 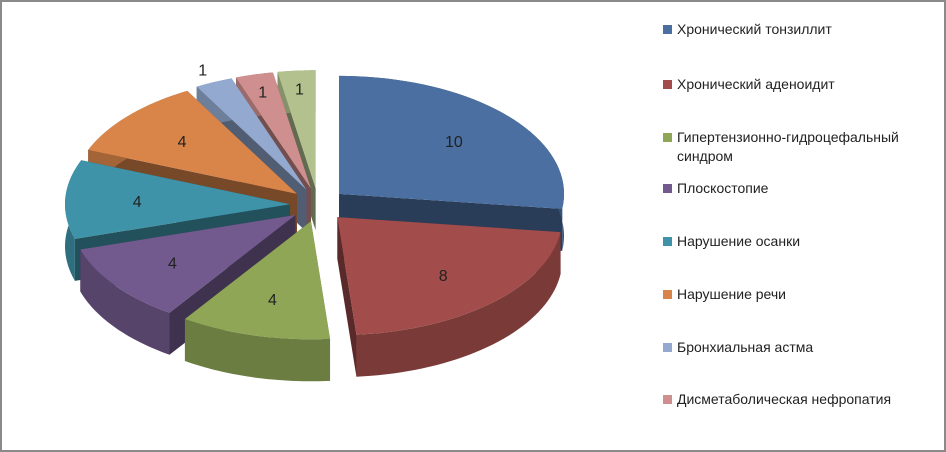 What do you see at coordinates (723, 188) in the screenshot?
I see `legend-label: Плоскостопие` at bounding box center [723, 188].